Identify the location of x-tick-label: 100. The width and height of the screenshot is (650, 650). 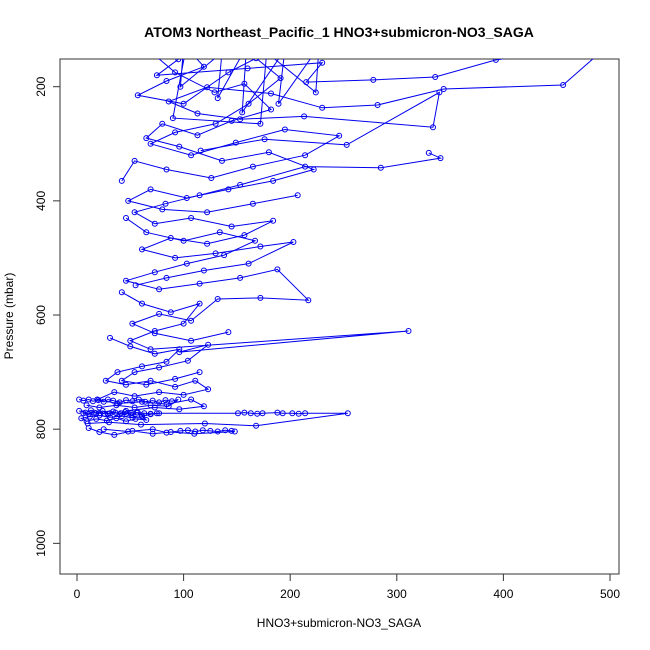
(184, 594).